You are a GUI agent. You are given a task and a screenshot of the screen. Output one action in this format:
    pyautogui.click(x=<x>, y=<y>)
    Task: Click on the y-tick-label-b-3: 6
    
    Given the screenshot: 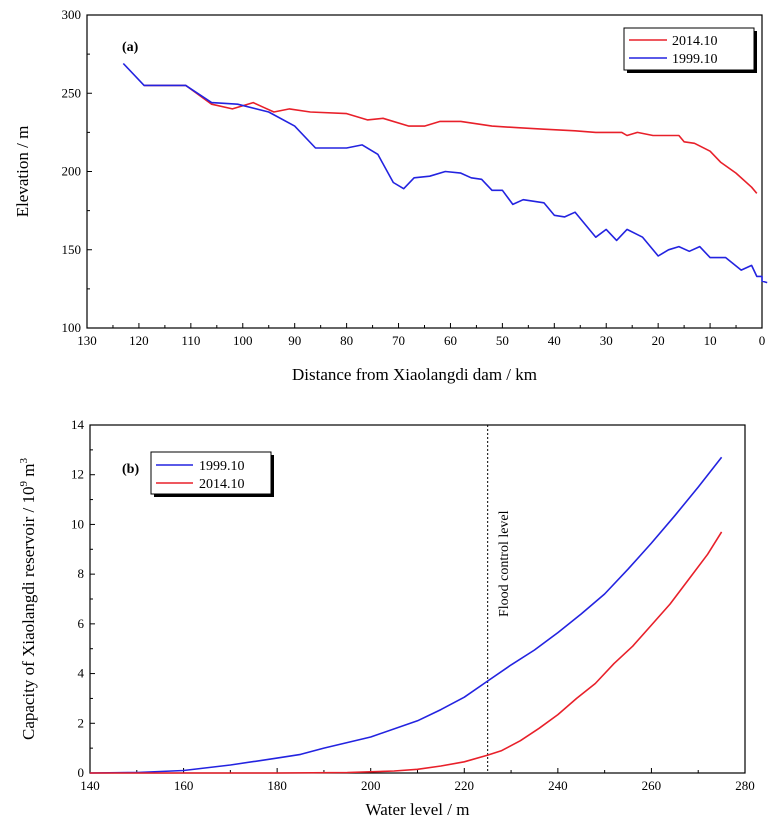 What is the action you would take?
    pyautogui.click(x=81, y=623)
    